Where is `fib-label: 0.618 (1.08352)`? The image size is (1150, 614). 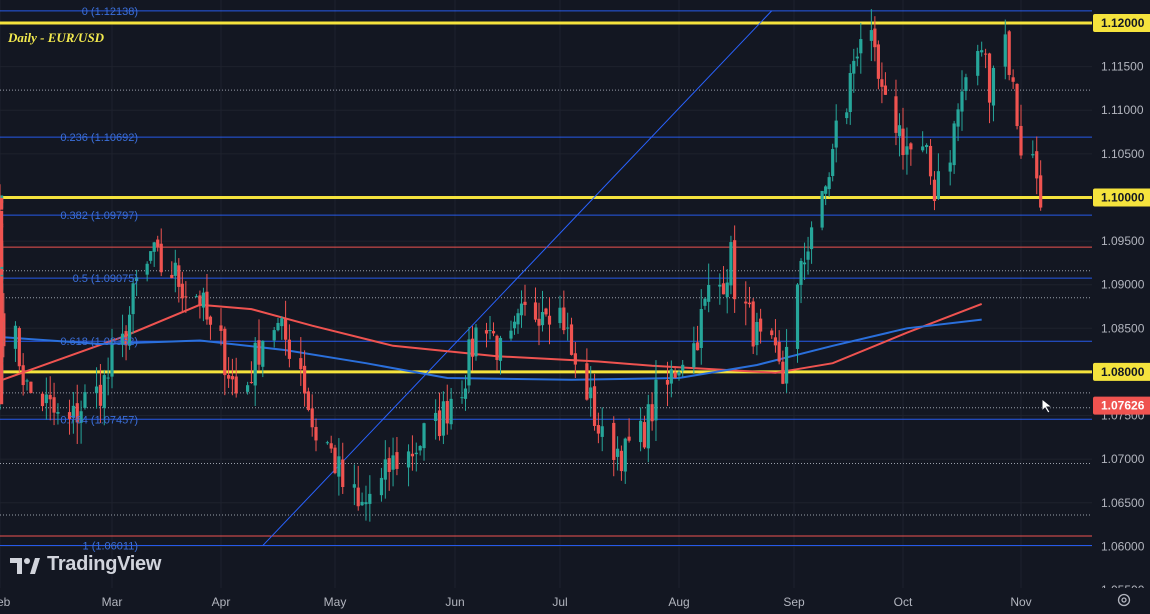 fib-label: 0.618 (1.08352) is located at coordinates (99, 342).